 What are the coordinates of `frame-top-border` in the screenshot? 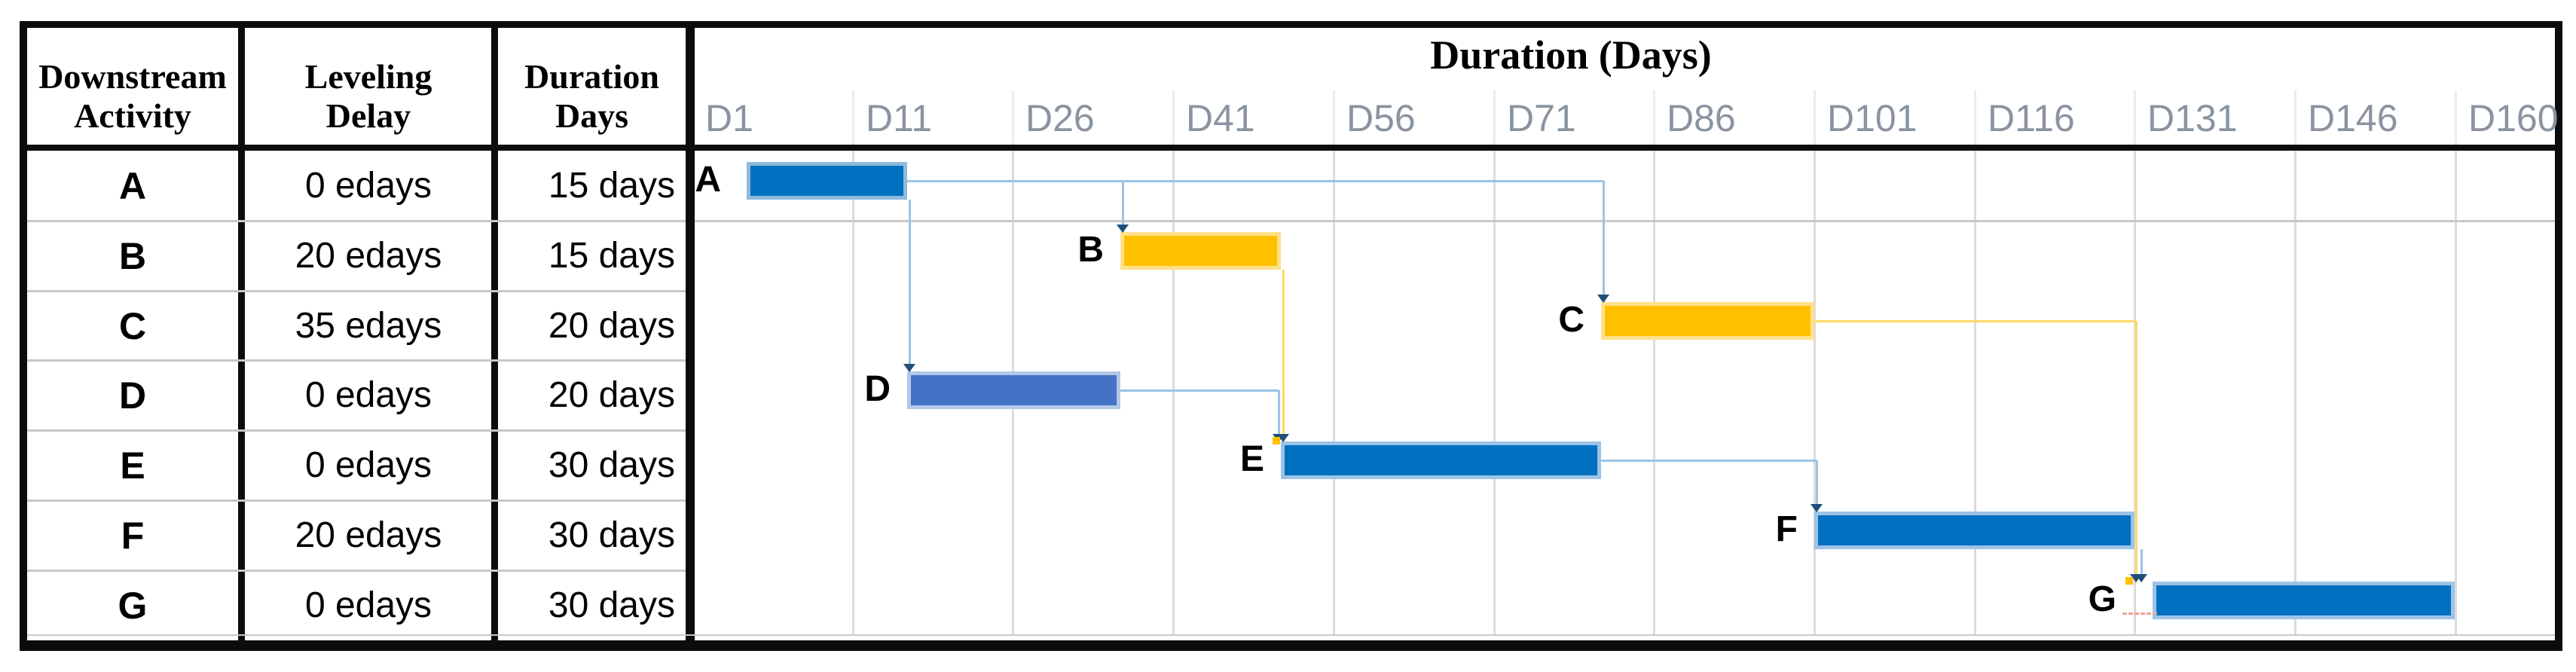 It's located at (1291, 24).